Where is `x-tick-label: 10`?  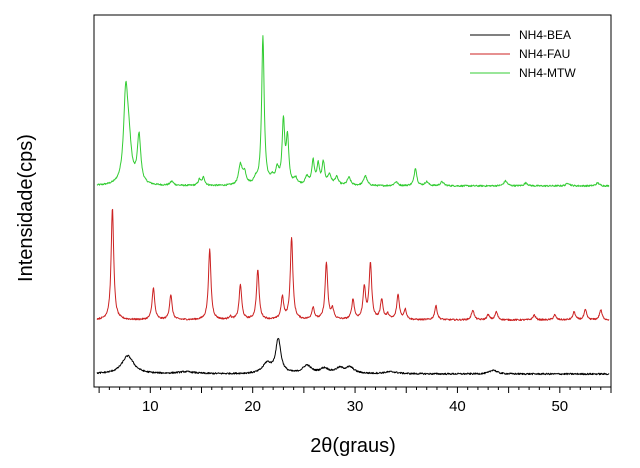 x-tick-label: 10 is located at coordinates (150, 406).